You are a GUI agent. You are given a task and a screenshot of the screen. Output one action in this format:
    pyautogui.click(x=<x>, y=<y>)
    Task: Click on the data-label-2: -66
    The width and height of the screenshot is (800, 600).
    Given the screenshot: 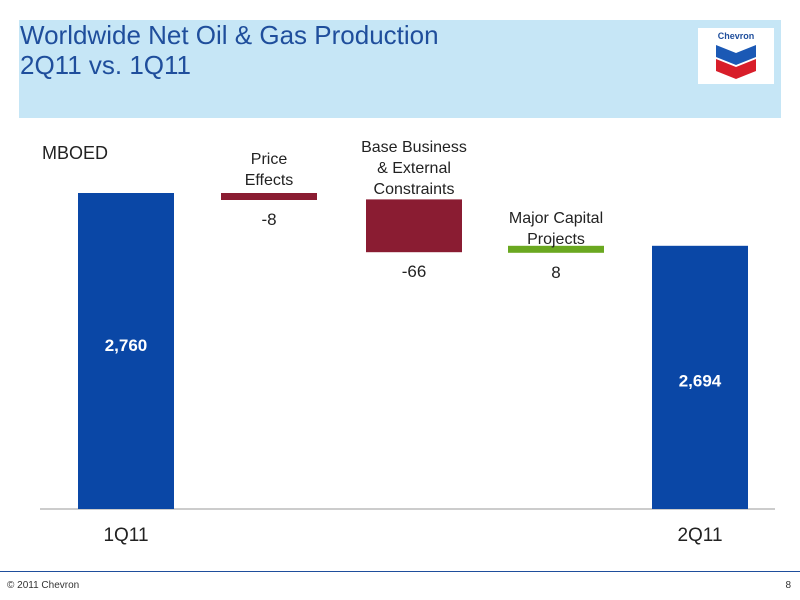 What is the action you would take?
    pyautogui.click(x=414, y=271)
    